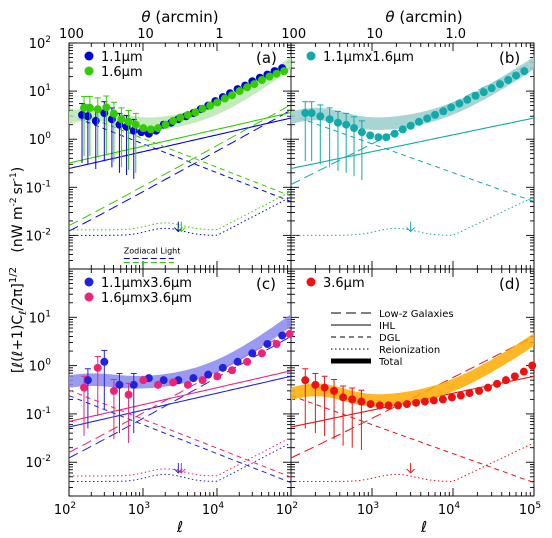  Describe the element at coordinates (509, 58) in the screenshot. I see `panel-label: (b)` at that location.